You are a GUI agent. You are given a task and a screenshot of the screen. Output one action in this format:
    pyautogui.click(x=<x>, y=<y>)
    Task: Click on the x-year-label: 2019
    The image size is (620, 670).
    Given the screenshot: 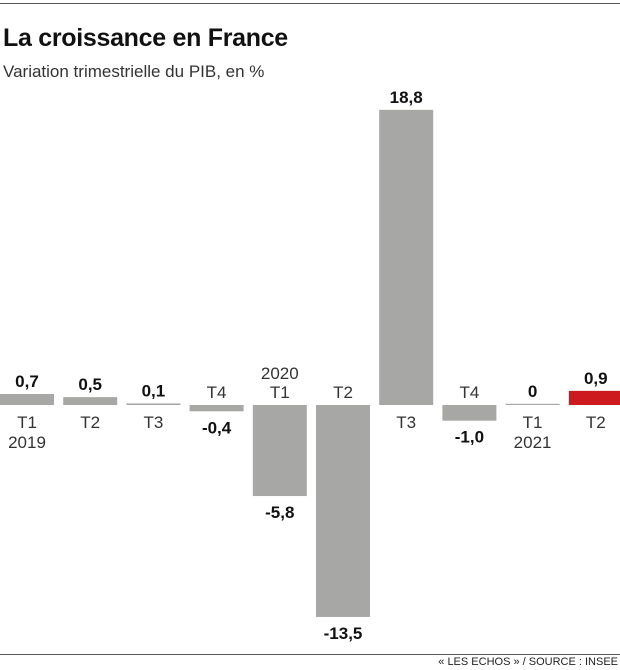 What is the action you would take?
    pyautogui.click(x=27, y=442)
    